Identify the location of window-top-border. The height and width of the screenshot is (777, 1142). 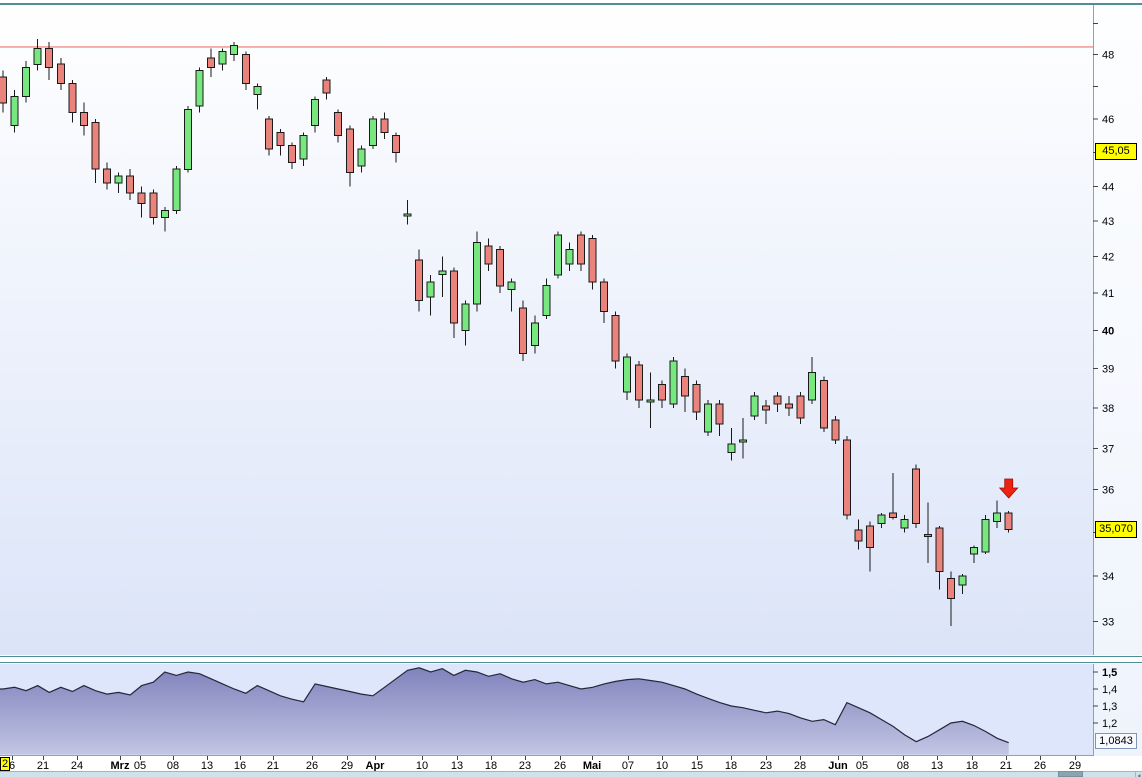
(571, 4).